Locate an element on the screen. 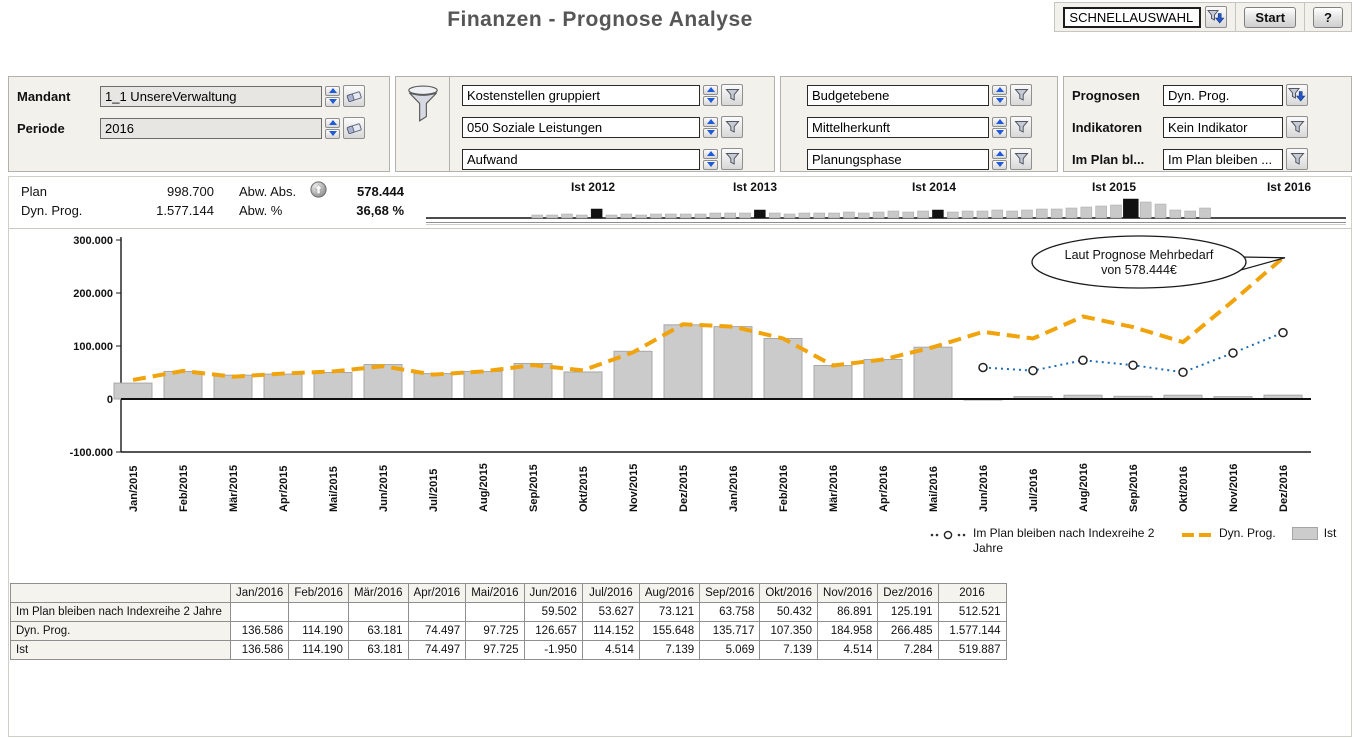  indikatoren-filter-button is located at coordinates (1297, 127).